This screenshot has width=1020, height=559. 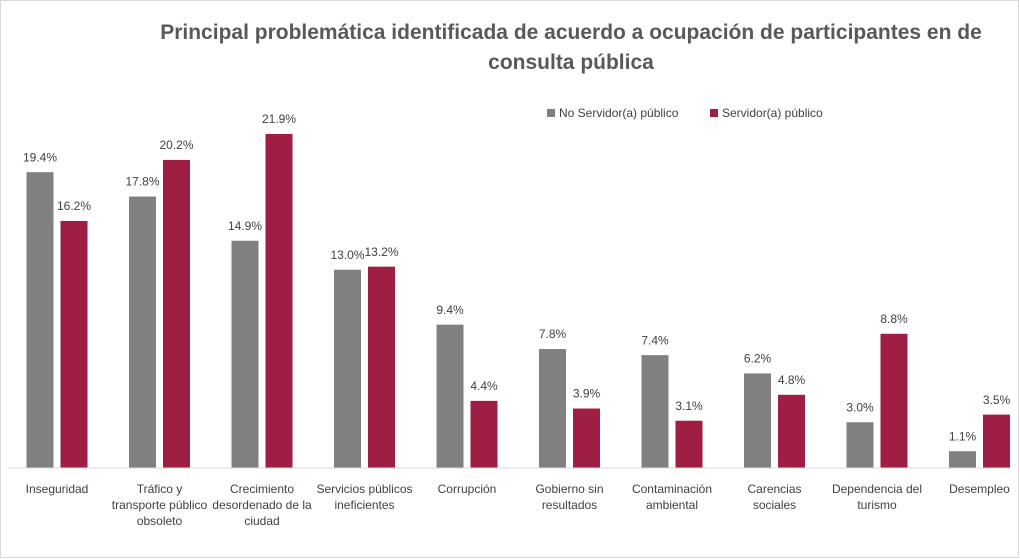 What do you see at coordinates (963, 436) in the screenshot?
I see `data-label: 1.1%` at bounding box center [963, 436].